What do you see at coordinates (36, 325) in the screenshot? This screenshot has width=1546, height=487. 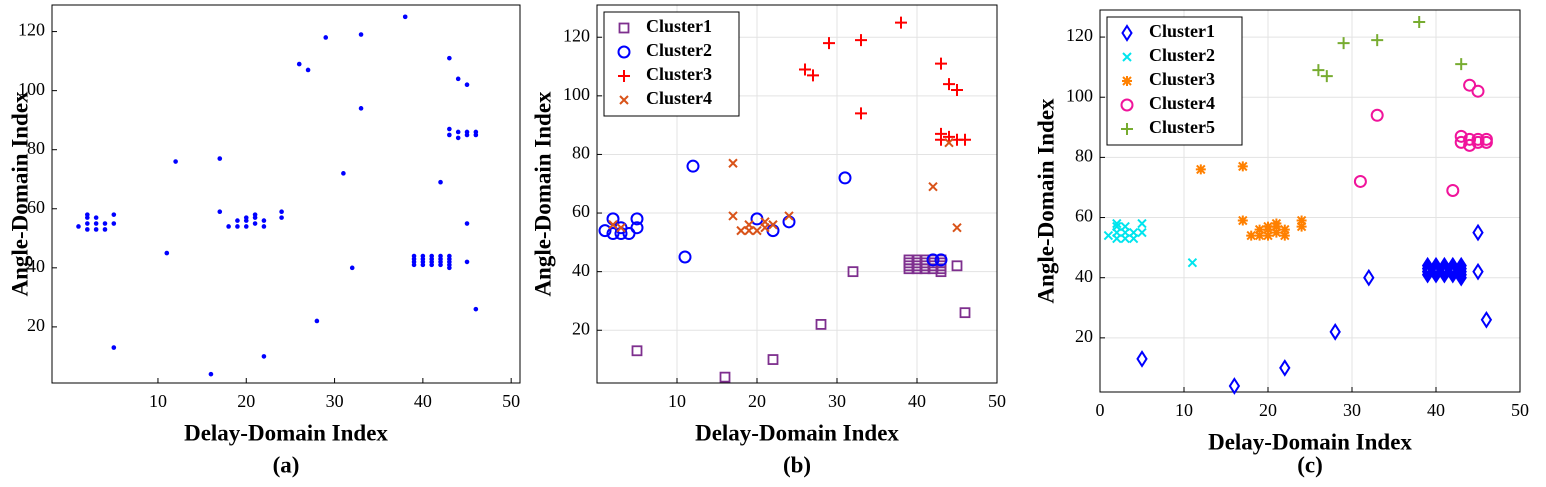 I see `y-tick-label: 20` at bounding box center [36, 325].